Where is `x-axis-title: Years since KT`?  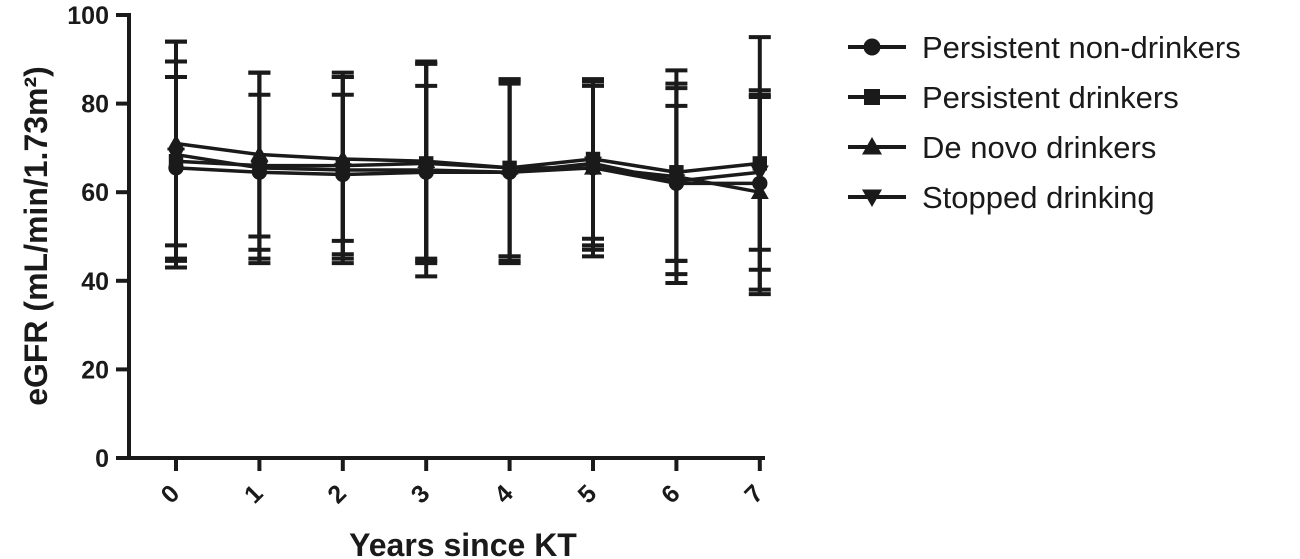 x-axis-title: Years since KT is located at coordinates (463, 543).